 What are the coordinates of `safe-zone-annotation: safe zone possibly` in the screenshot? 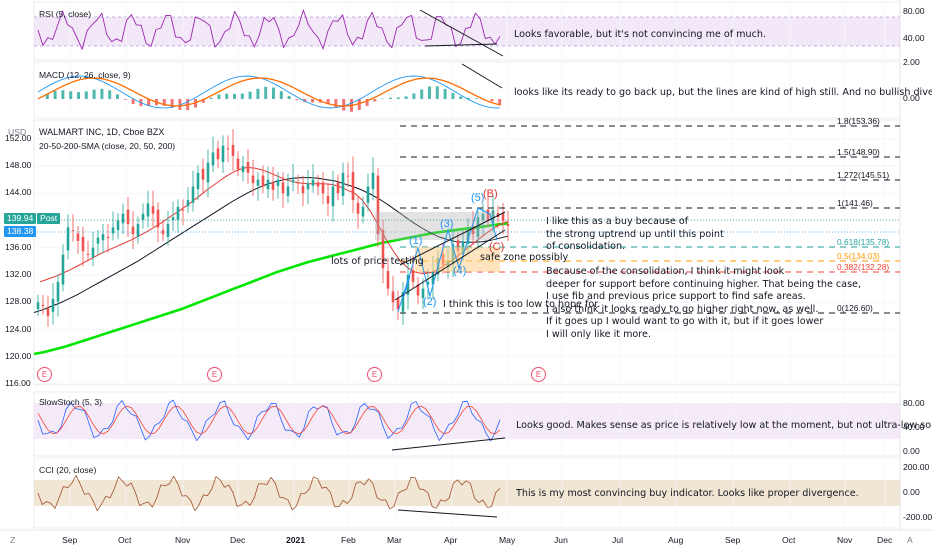 It's located at (524, 257).